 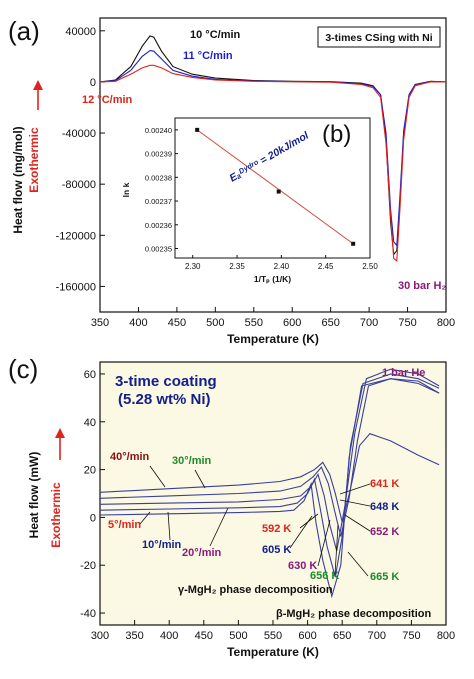 I want to click on y-tick-label-c: 60, so click(x=90, y=375).